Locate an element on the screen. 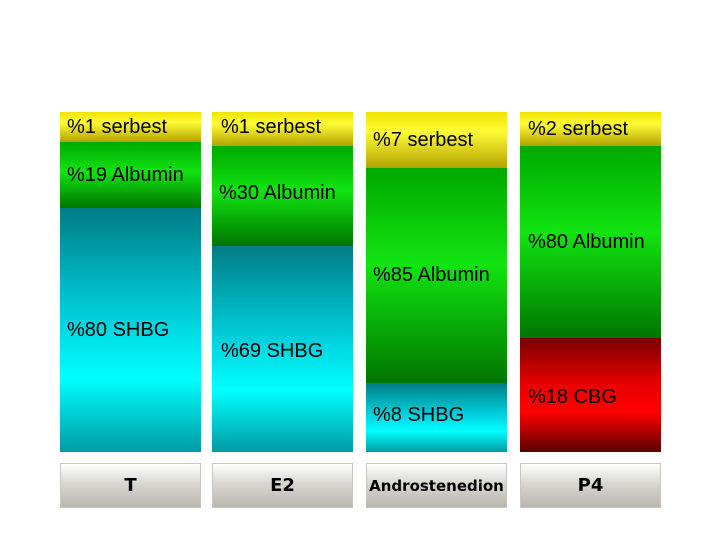 This screenshot has height=540, width=720. data-label: %19 Albumin is located at coordinates (125, 175).